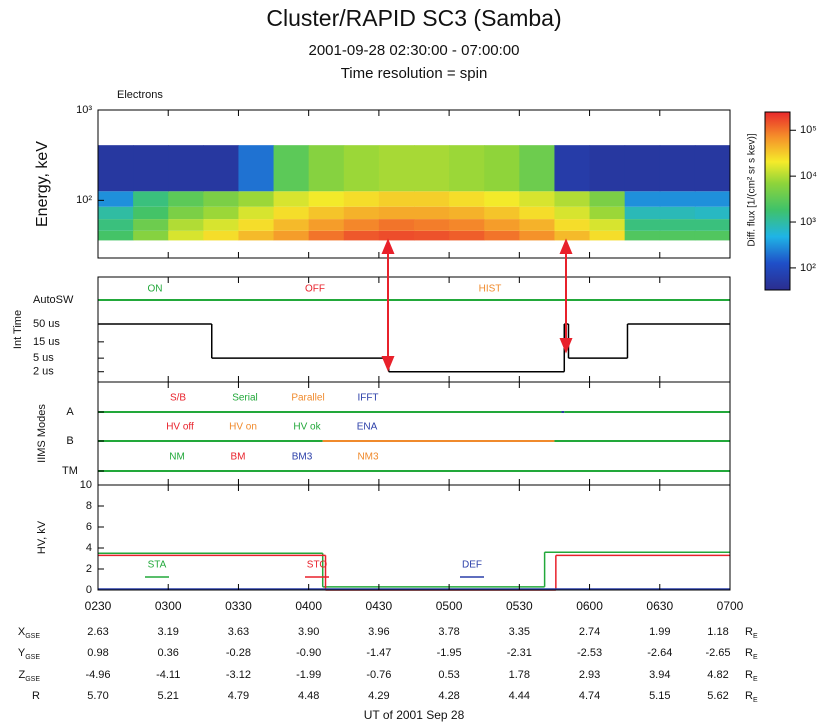  Describe the element at coordinates (589, 675) in the screenshot. I see `ephemeris-cell: 2.93` at that location.